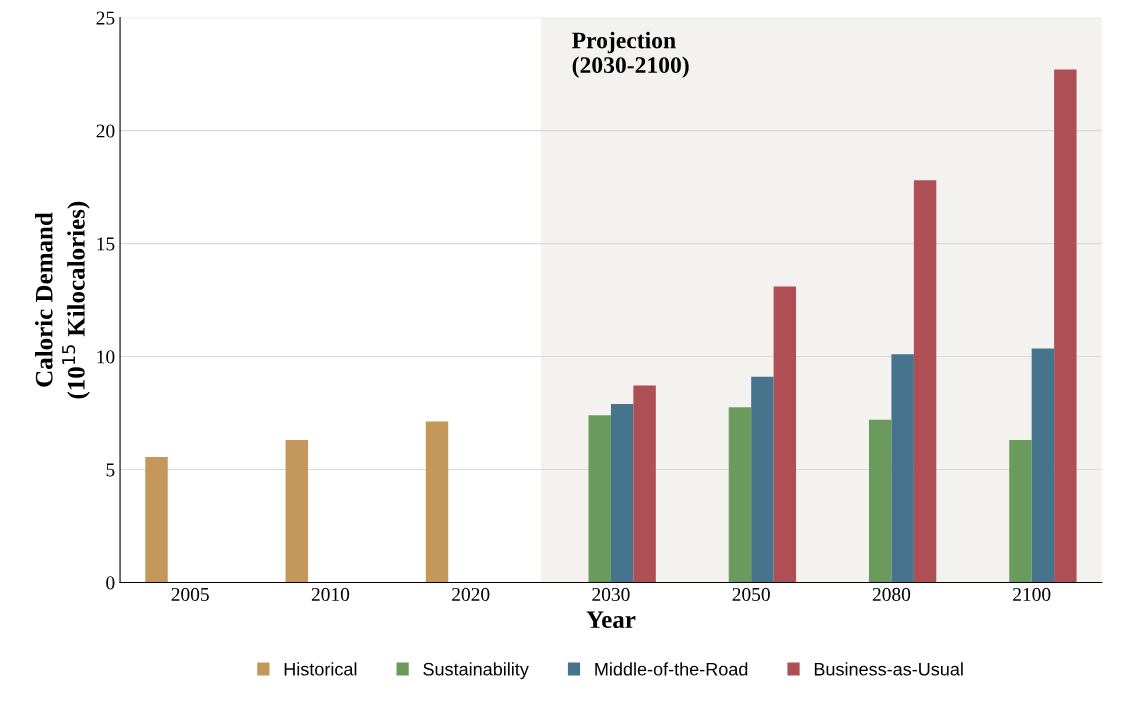 This screenshot has height=706, width=1122. I want to click on y-tick-label: 20, so click(105, 131).